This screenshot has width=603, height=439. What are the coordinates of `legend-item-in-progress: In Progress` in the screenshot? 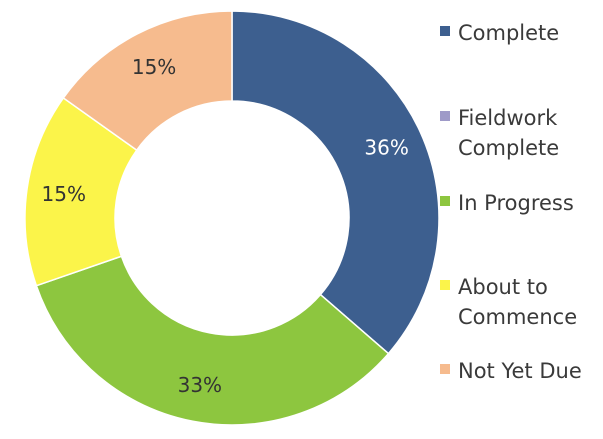 It's located at (507, 203).